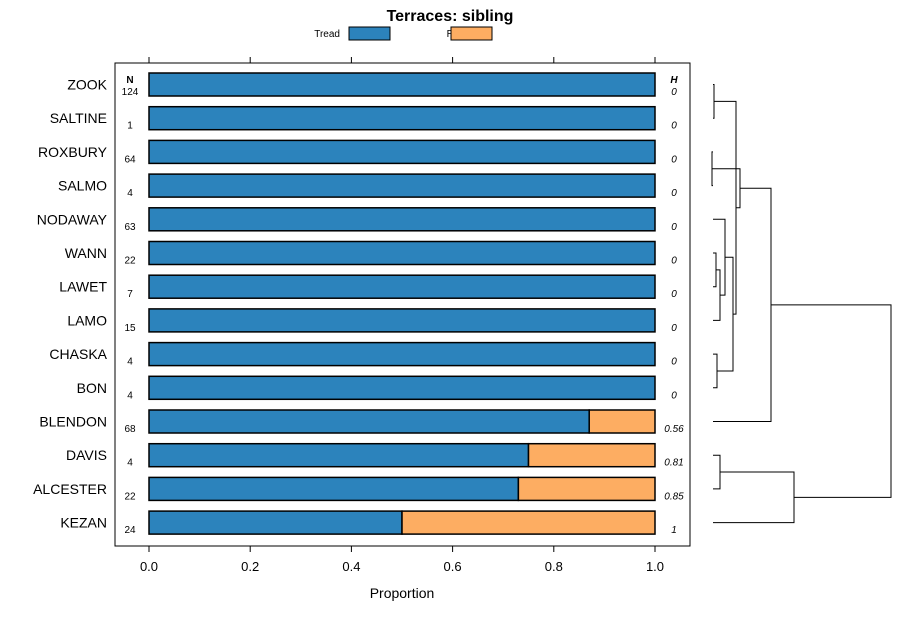 The height and width of the screenshot is (620, 900). What do you see at coordinates (130, 429) in the screenshot?
I see `n-value: 68` at bounding box center [130, 429].